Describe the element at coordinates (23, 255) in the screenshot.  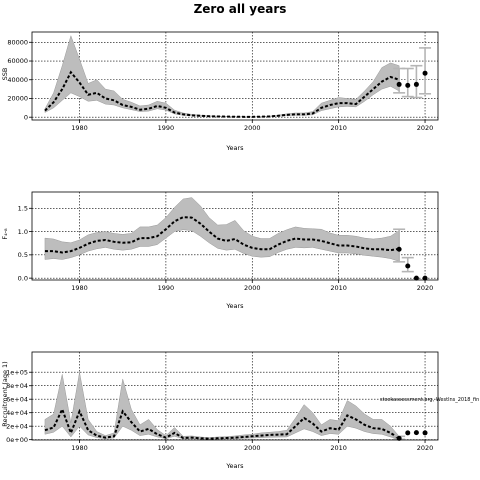
I see `y-tick-label-2: 0.5` at that location.